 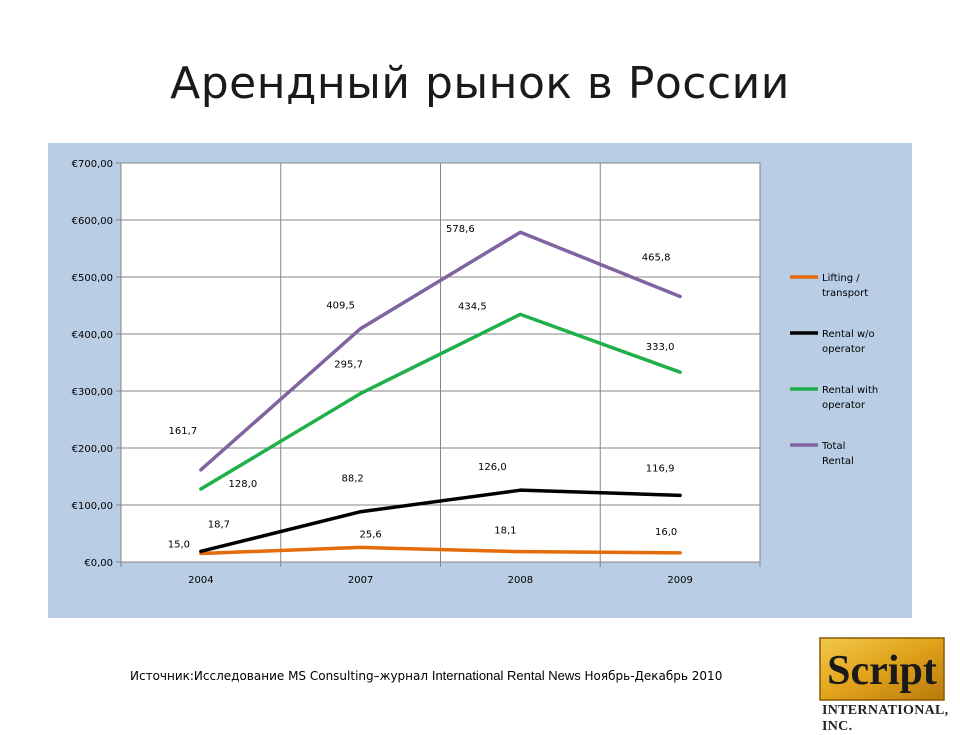 What do you see at coordinates (243, 484) in the screenshot?
I see `data-label: 128,0` at bounding box center [243, 484].